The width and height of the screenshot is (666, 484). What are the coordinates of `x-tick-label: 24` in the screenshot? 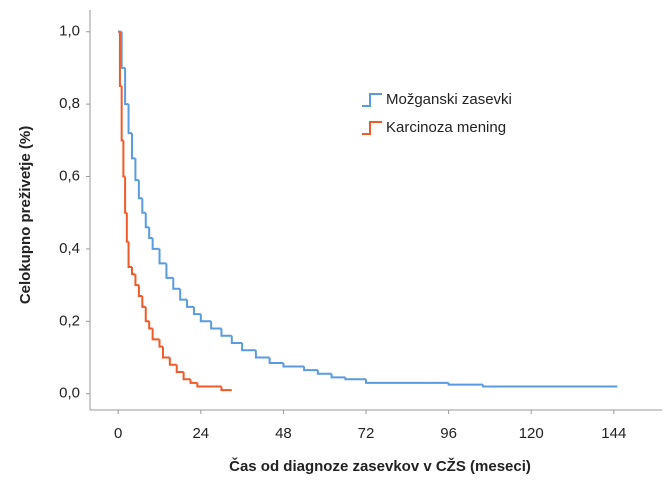 It's located at (200, 433).